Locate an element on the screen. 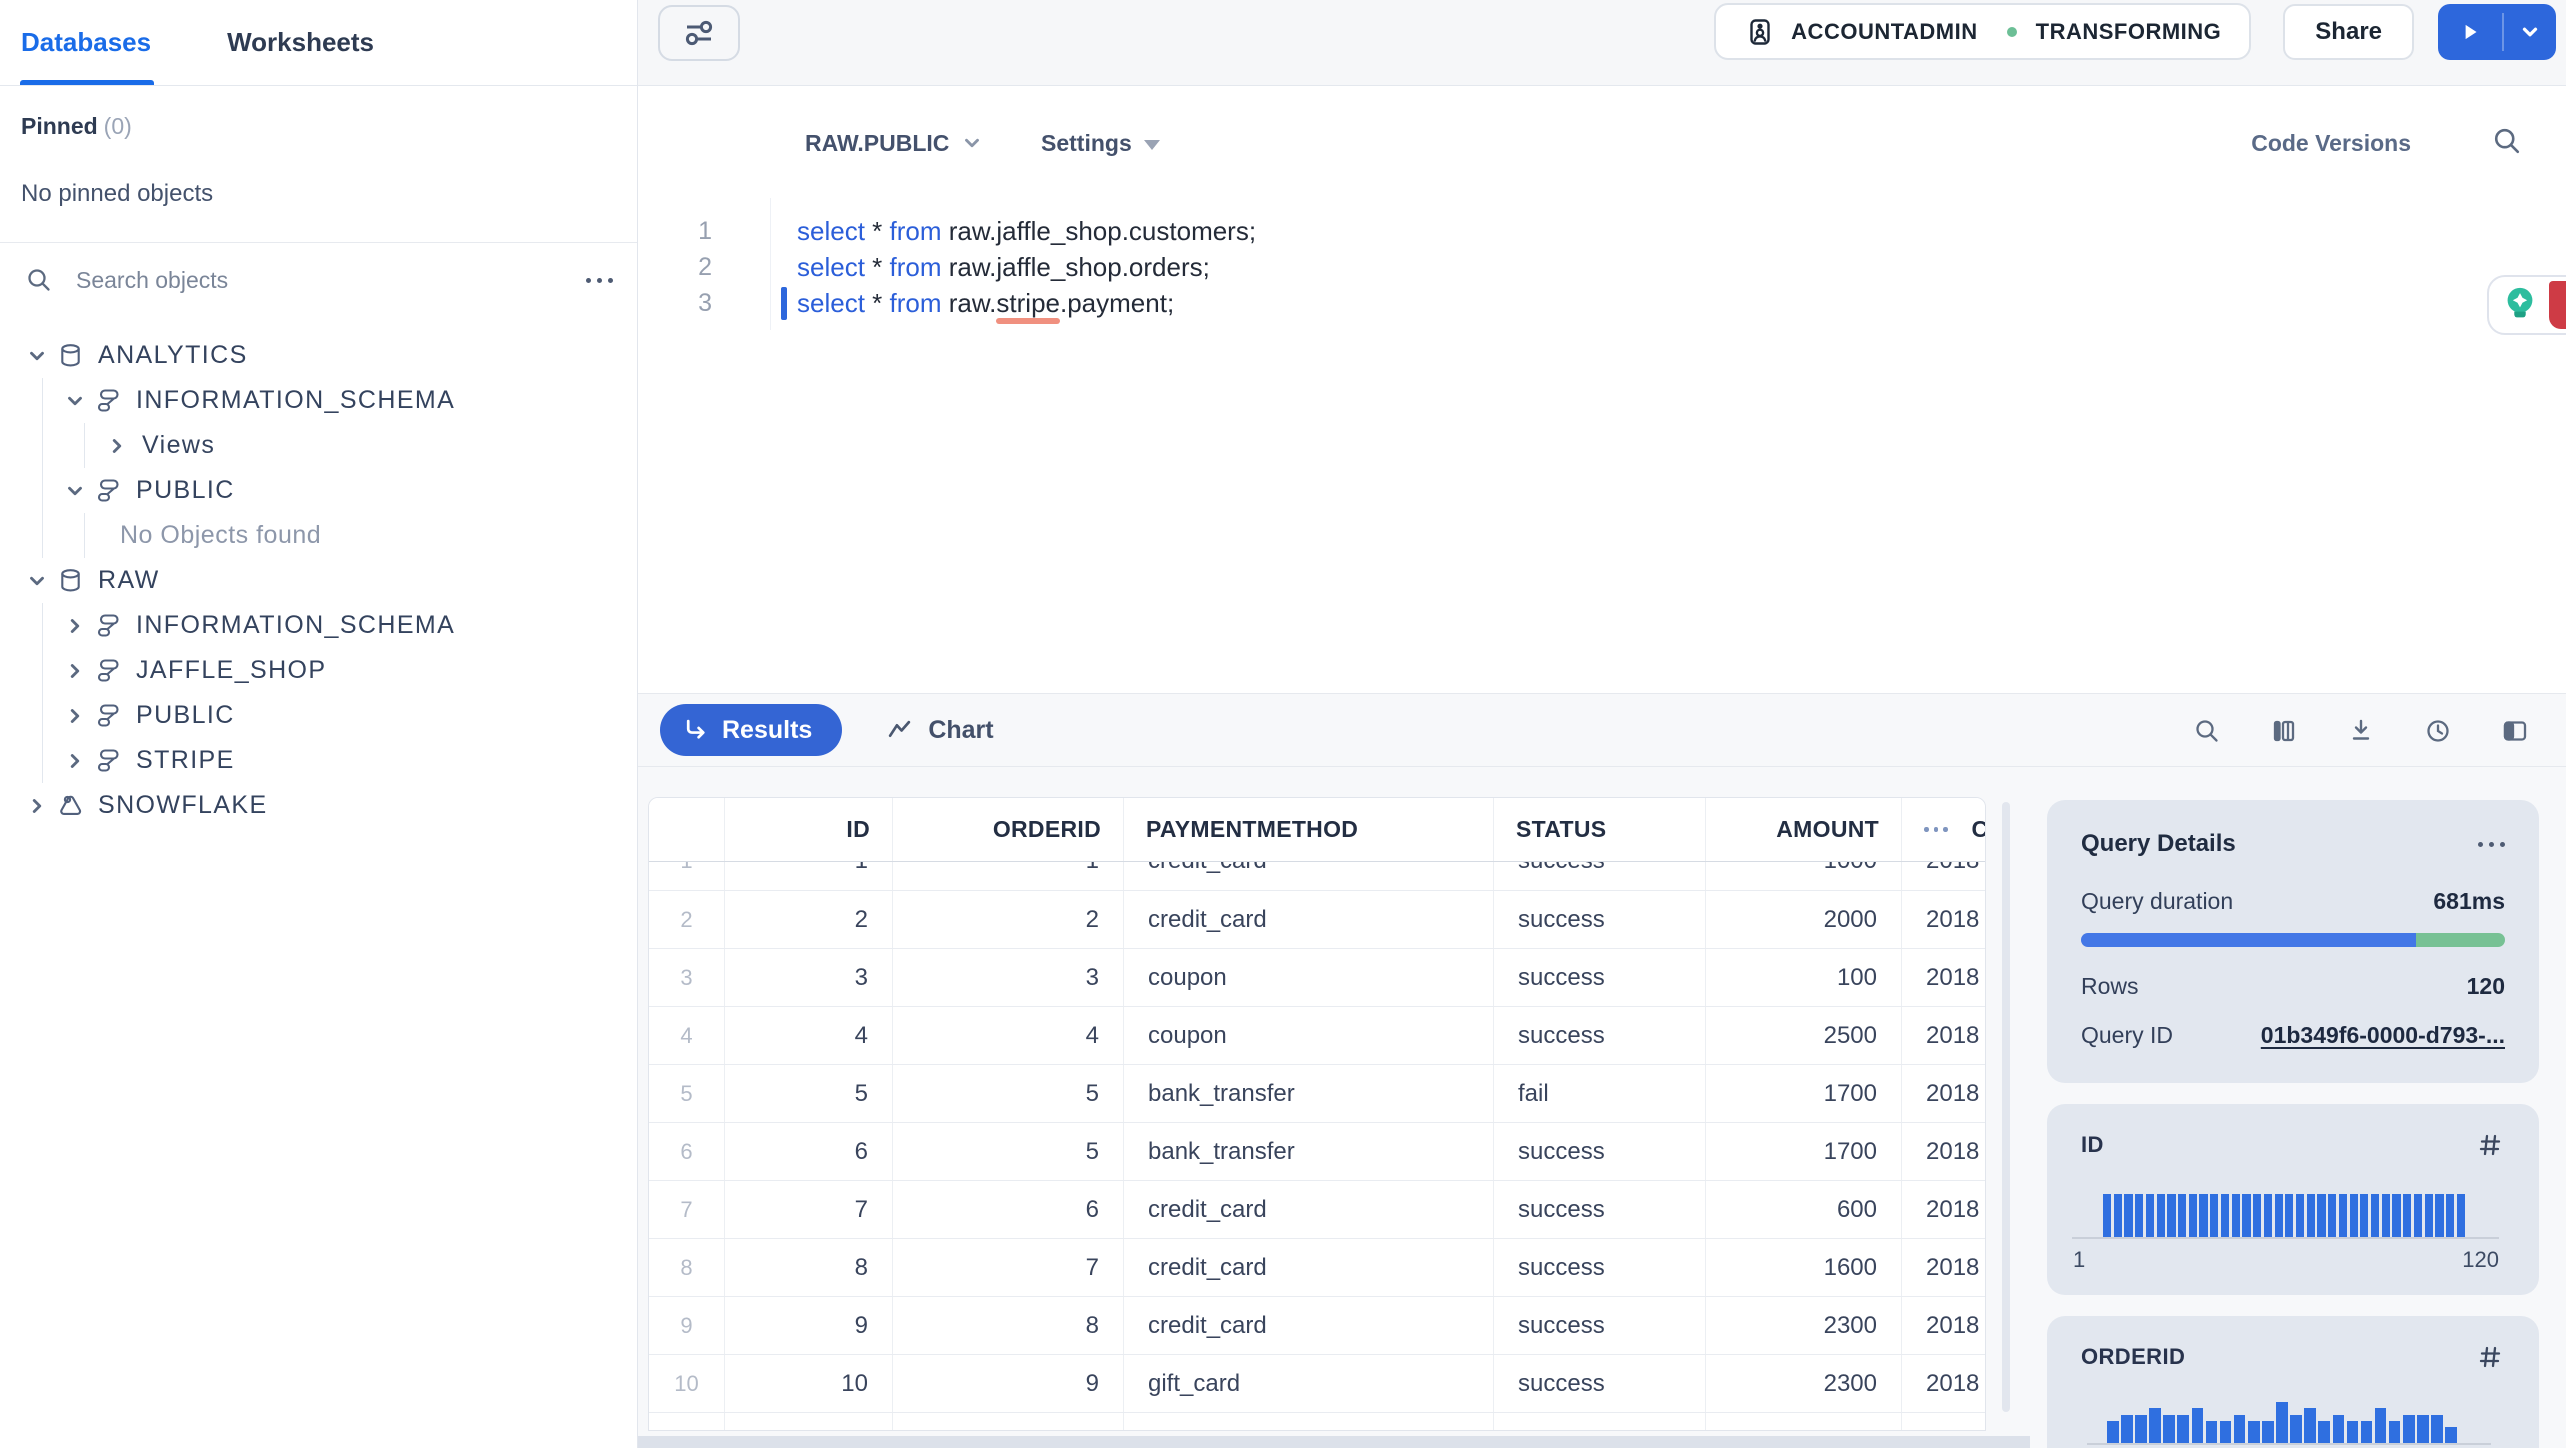  download-results-button is located at coordinates (2361, 731).